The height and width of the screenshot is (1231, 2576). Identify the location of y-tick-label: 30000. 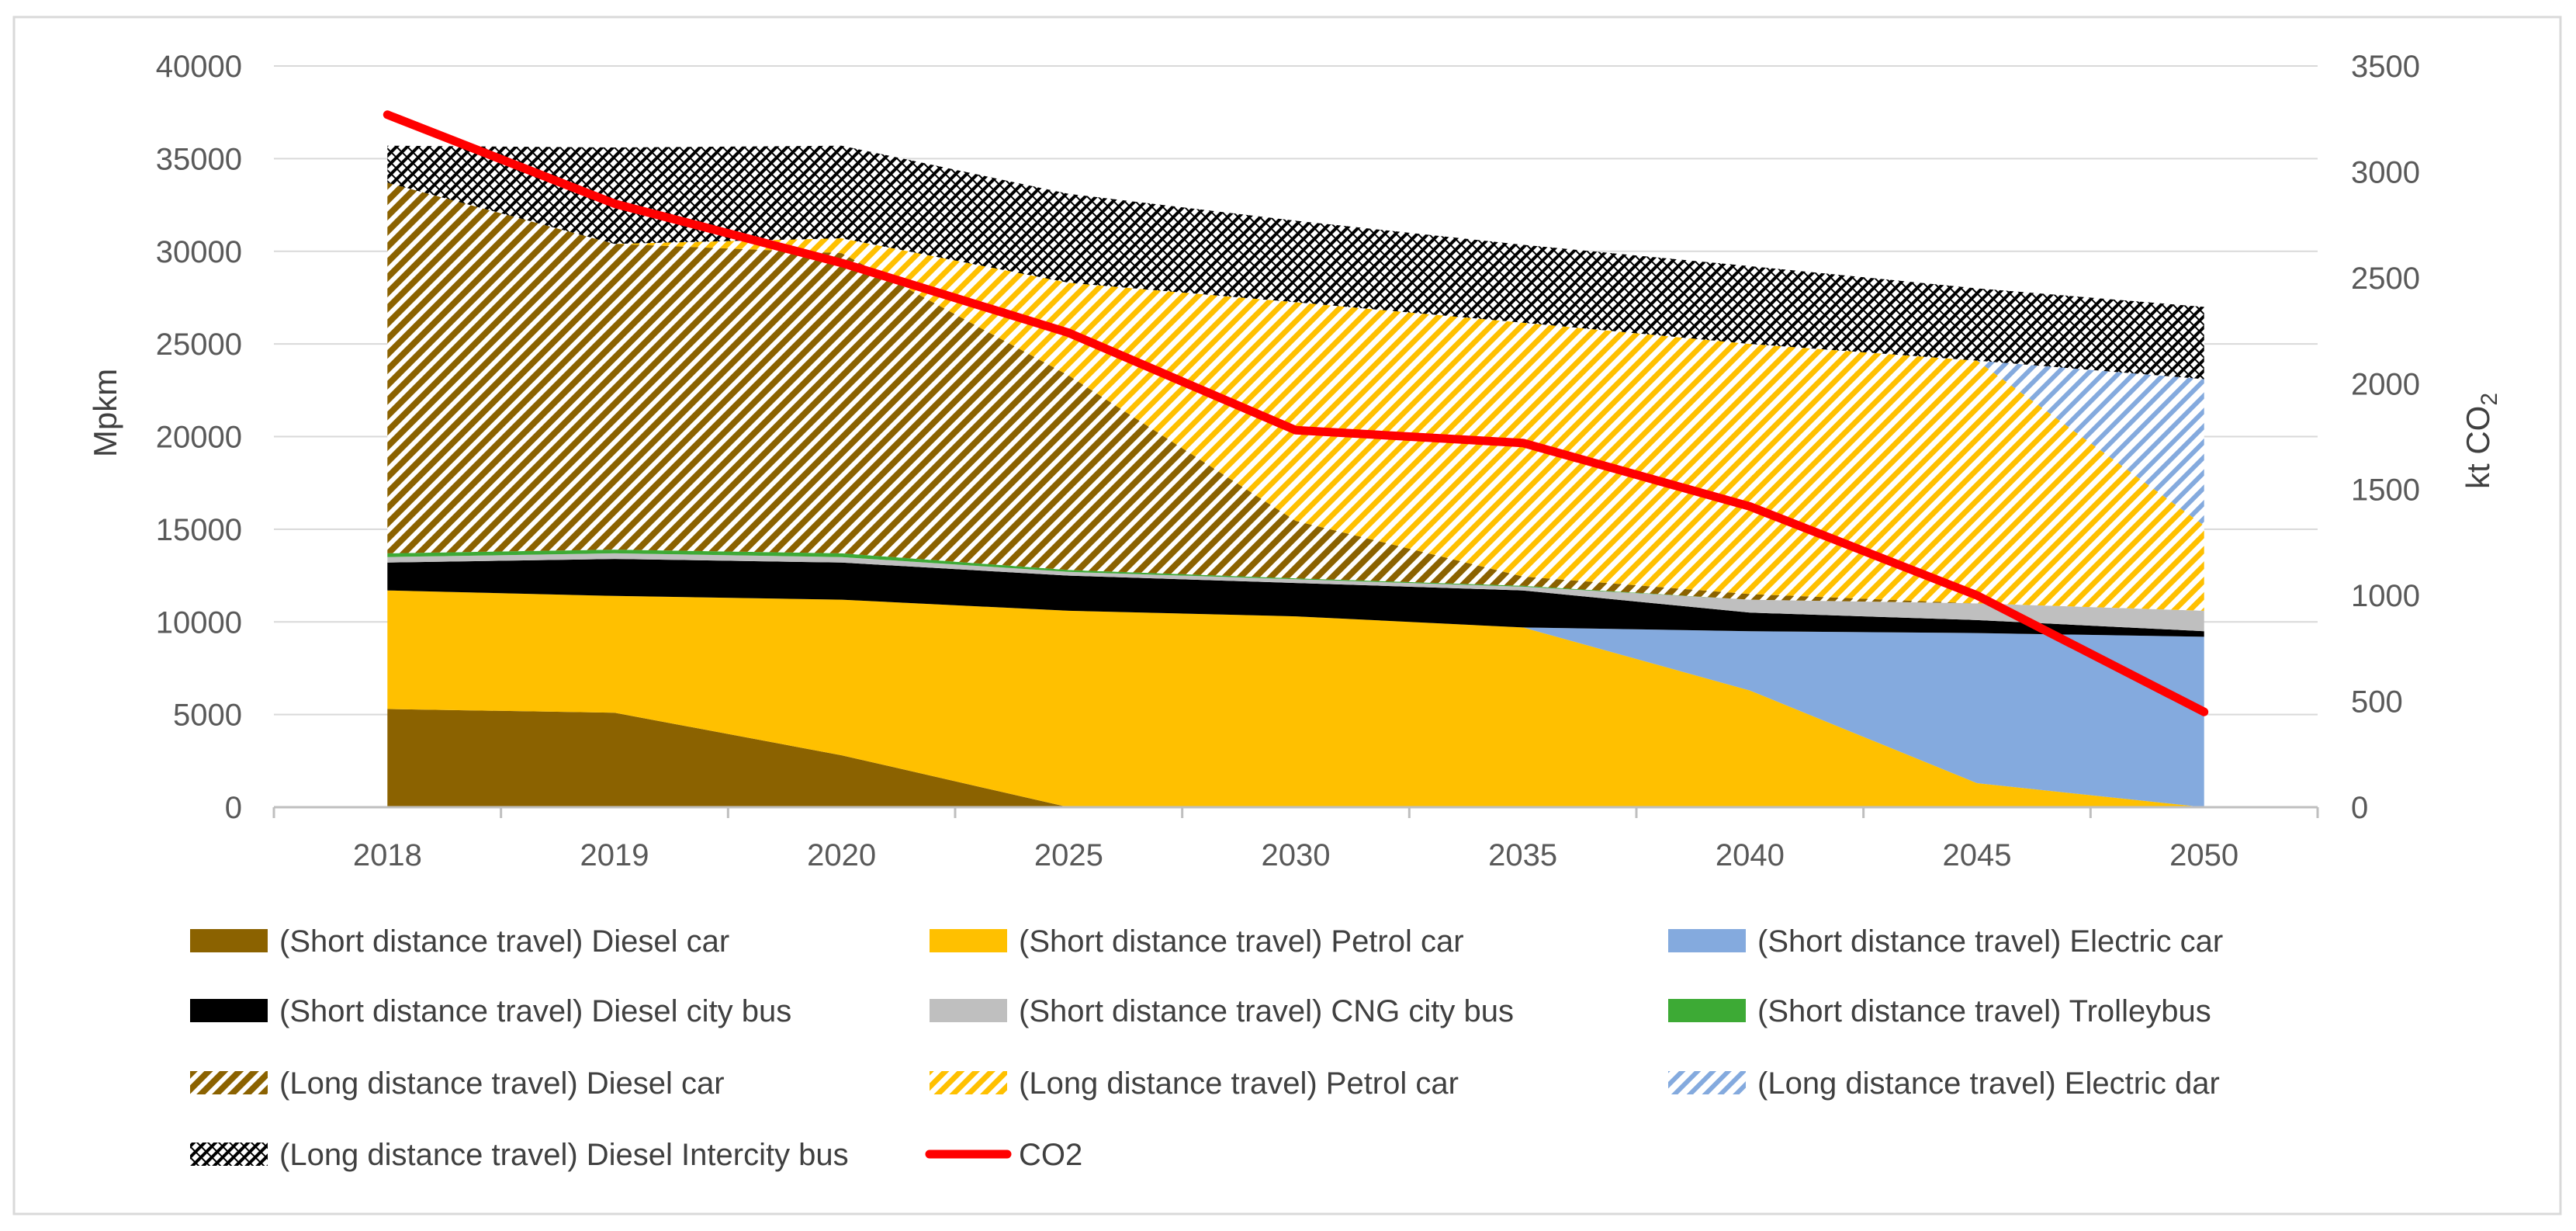
(199, 252).